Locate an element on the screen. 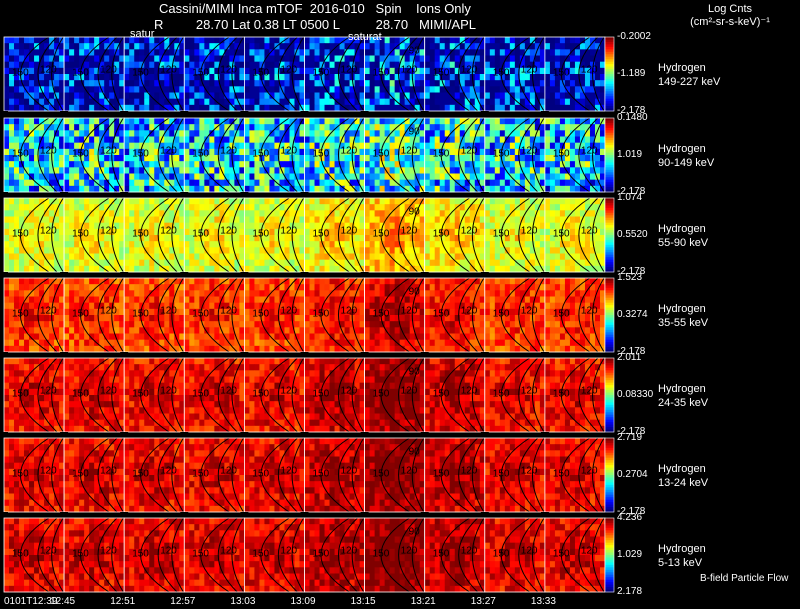 Image resolution: width=800 pixels, height=609 pixels. contour-label: 150 is located at coordinates (20, 73).